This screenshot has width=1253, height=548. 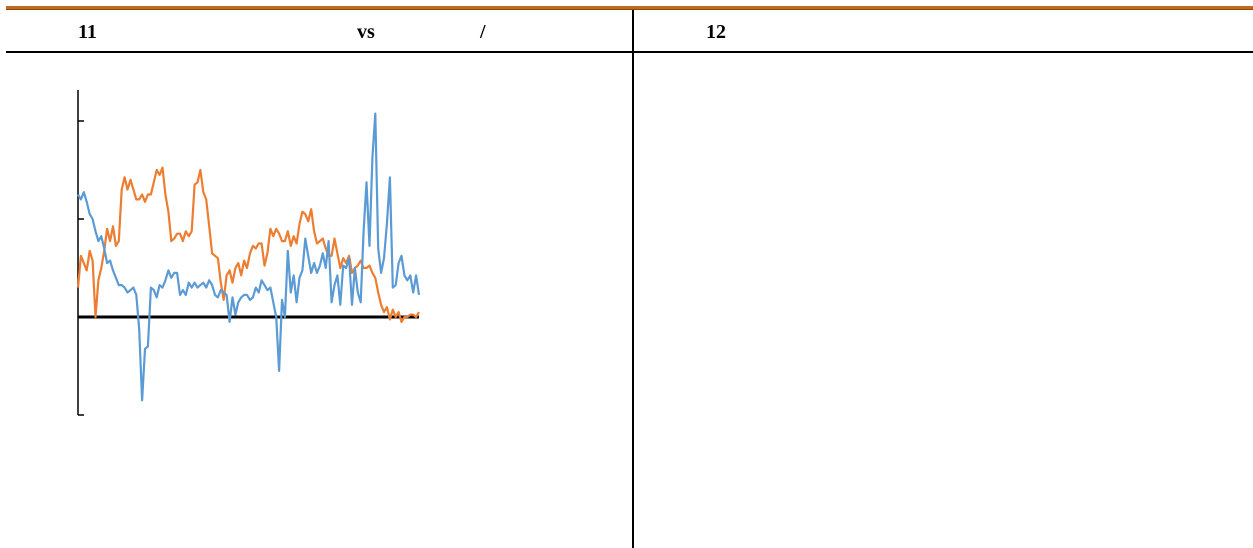 What do you see at coordinates (366, 32) in the screenshot?
I see `header-vs-label: vs` at bounding box center [366, 32].